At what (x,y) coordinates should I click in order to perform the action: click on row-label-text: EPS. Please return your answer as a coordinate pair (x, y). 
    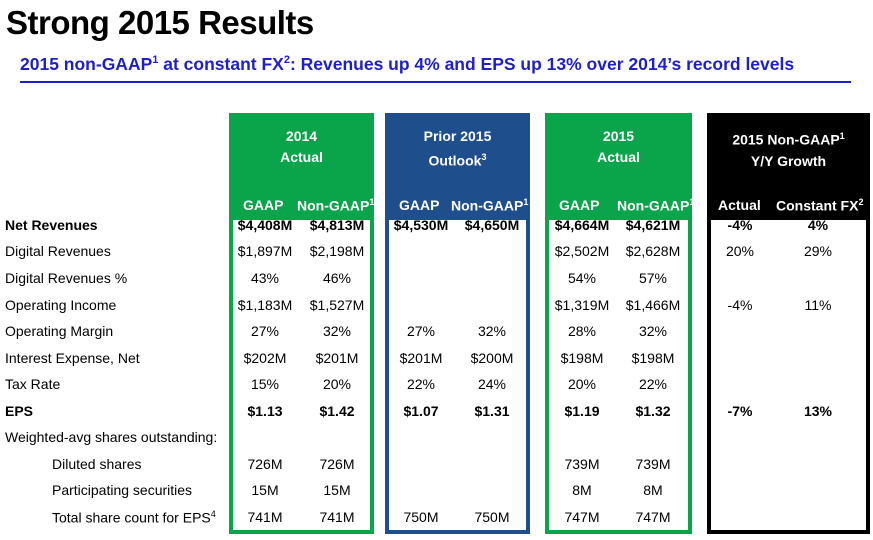
    Looking at the image, I should click on (19, 411).